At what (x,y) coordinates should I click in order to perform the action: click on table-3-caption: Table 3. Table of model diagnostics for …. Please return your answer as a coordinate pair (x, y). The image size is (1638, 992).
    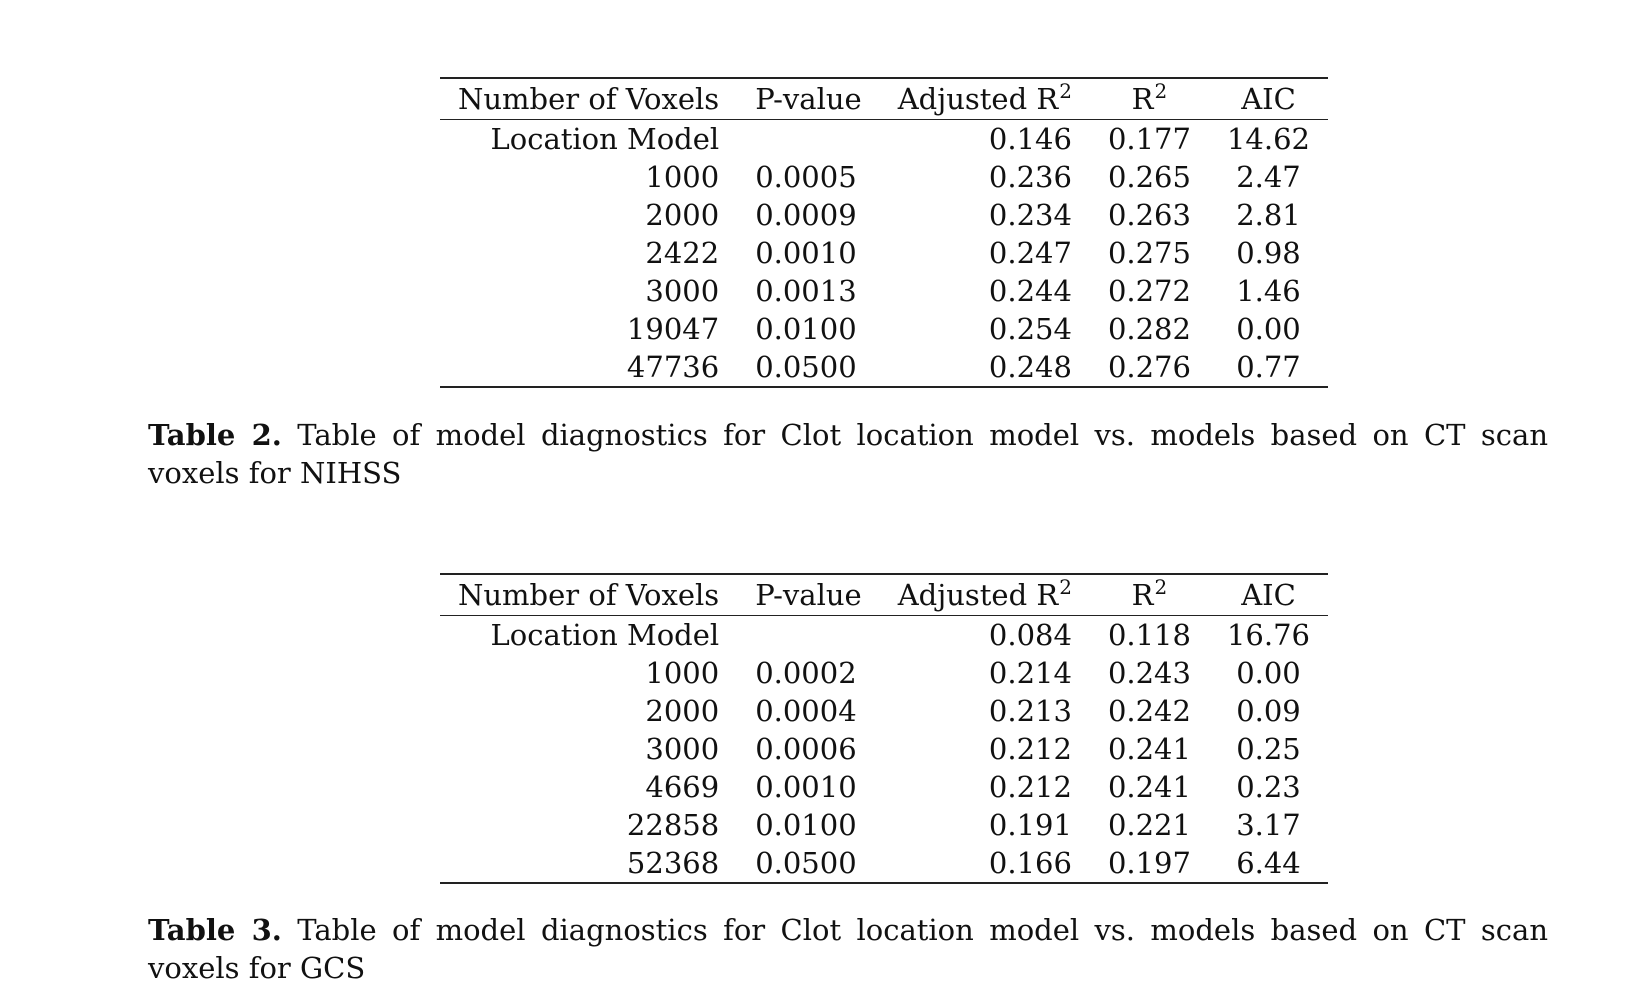
    Looking at the image, I should click on (848, 949).